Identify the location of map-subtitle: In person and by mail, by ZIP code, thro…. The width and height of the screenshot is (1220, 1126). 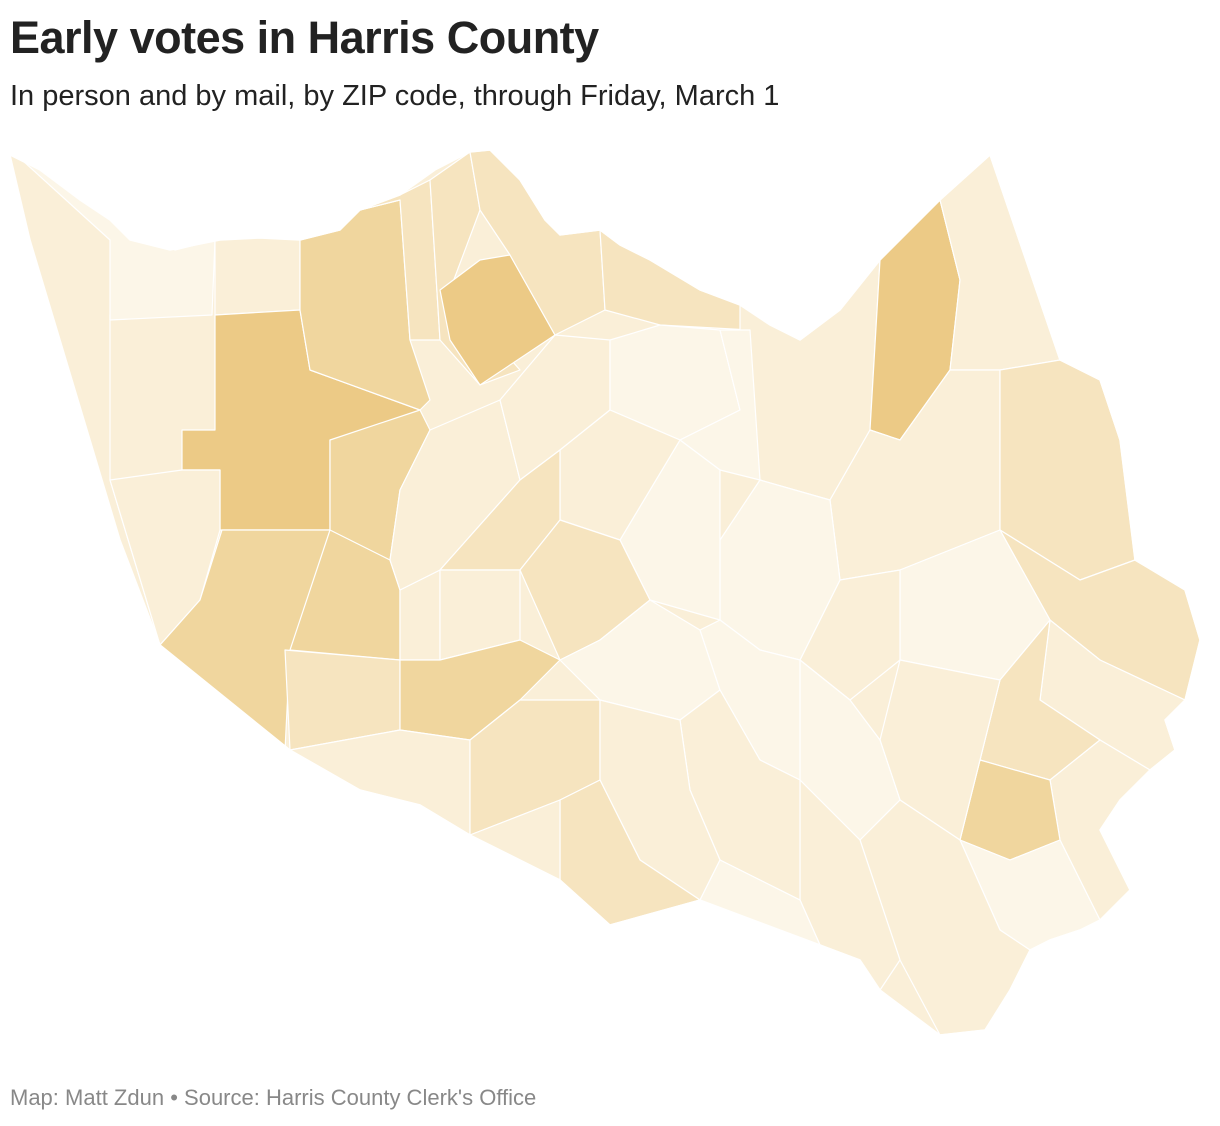
(395, 96).